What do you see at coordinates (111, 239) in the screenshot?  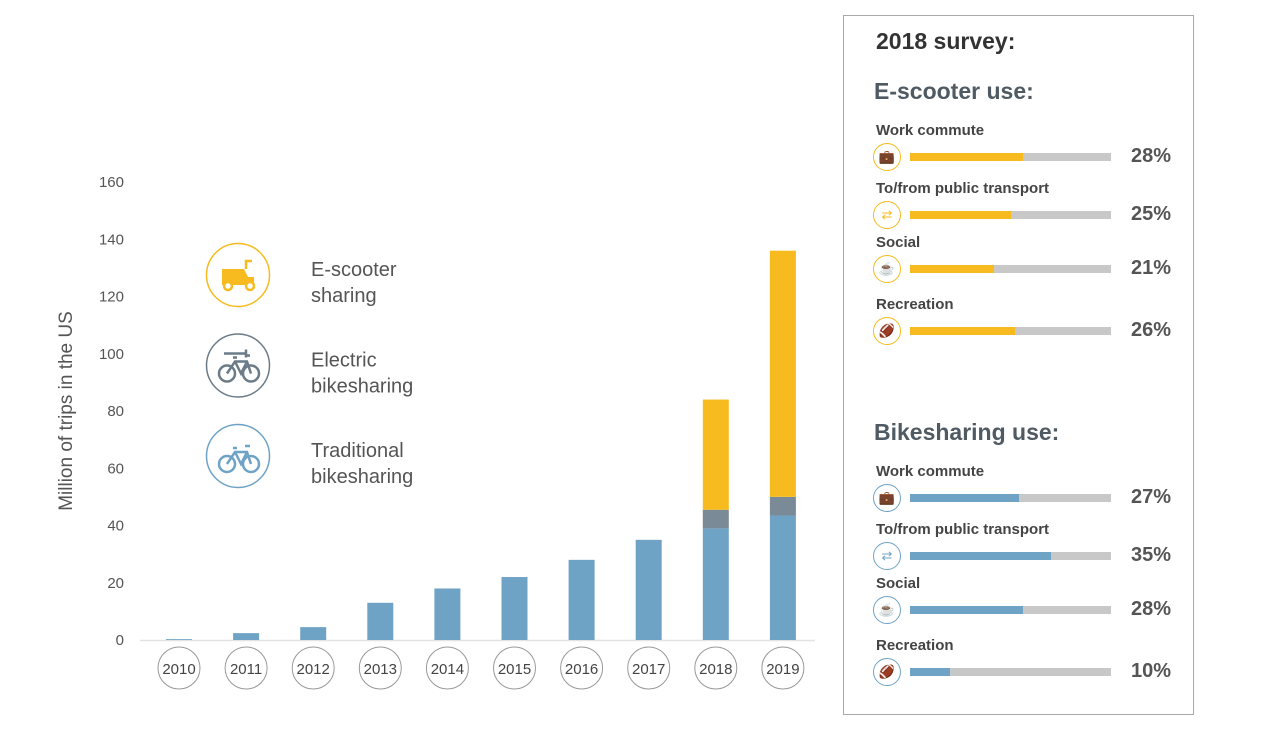 I see `y-tick-label: 140` at bounding box center [111, 239].